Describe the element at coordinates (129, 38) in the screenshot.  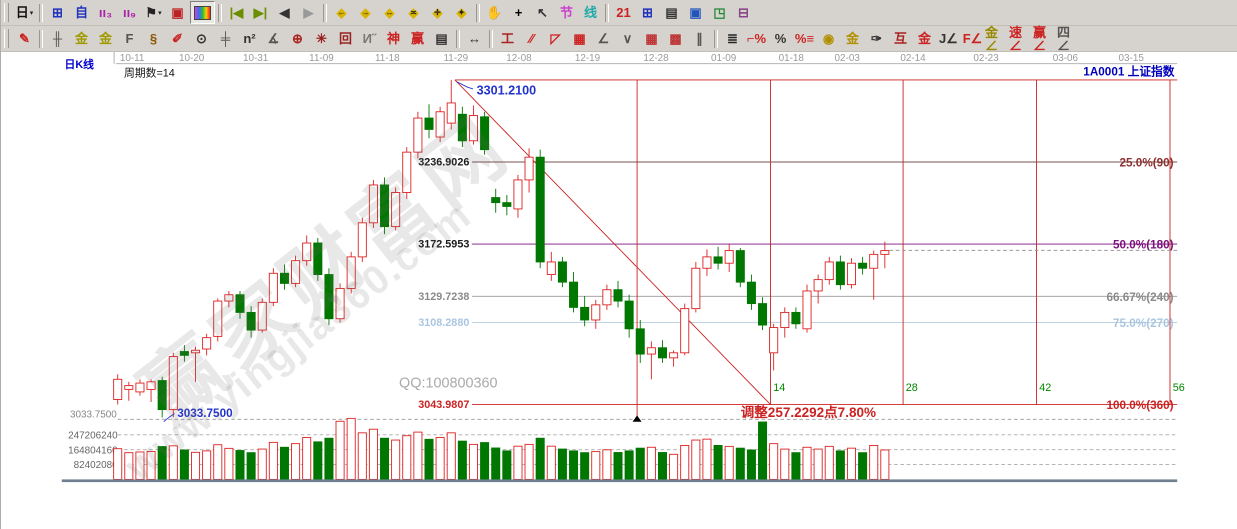
I see `fibo-f-tool-button: F` at that location.